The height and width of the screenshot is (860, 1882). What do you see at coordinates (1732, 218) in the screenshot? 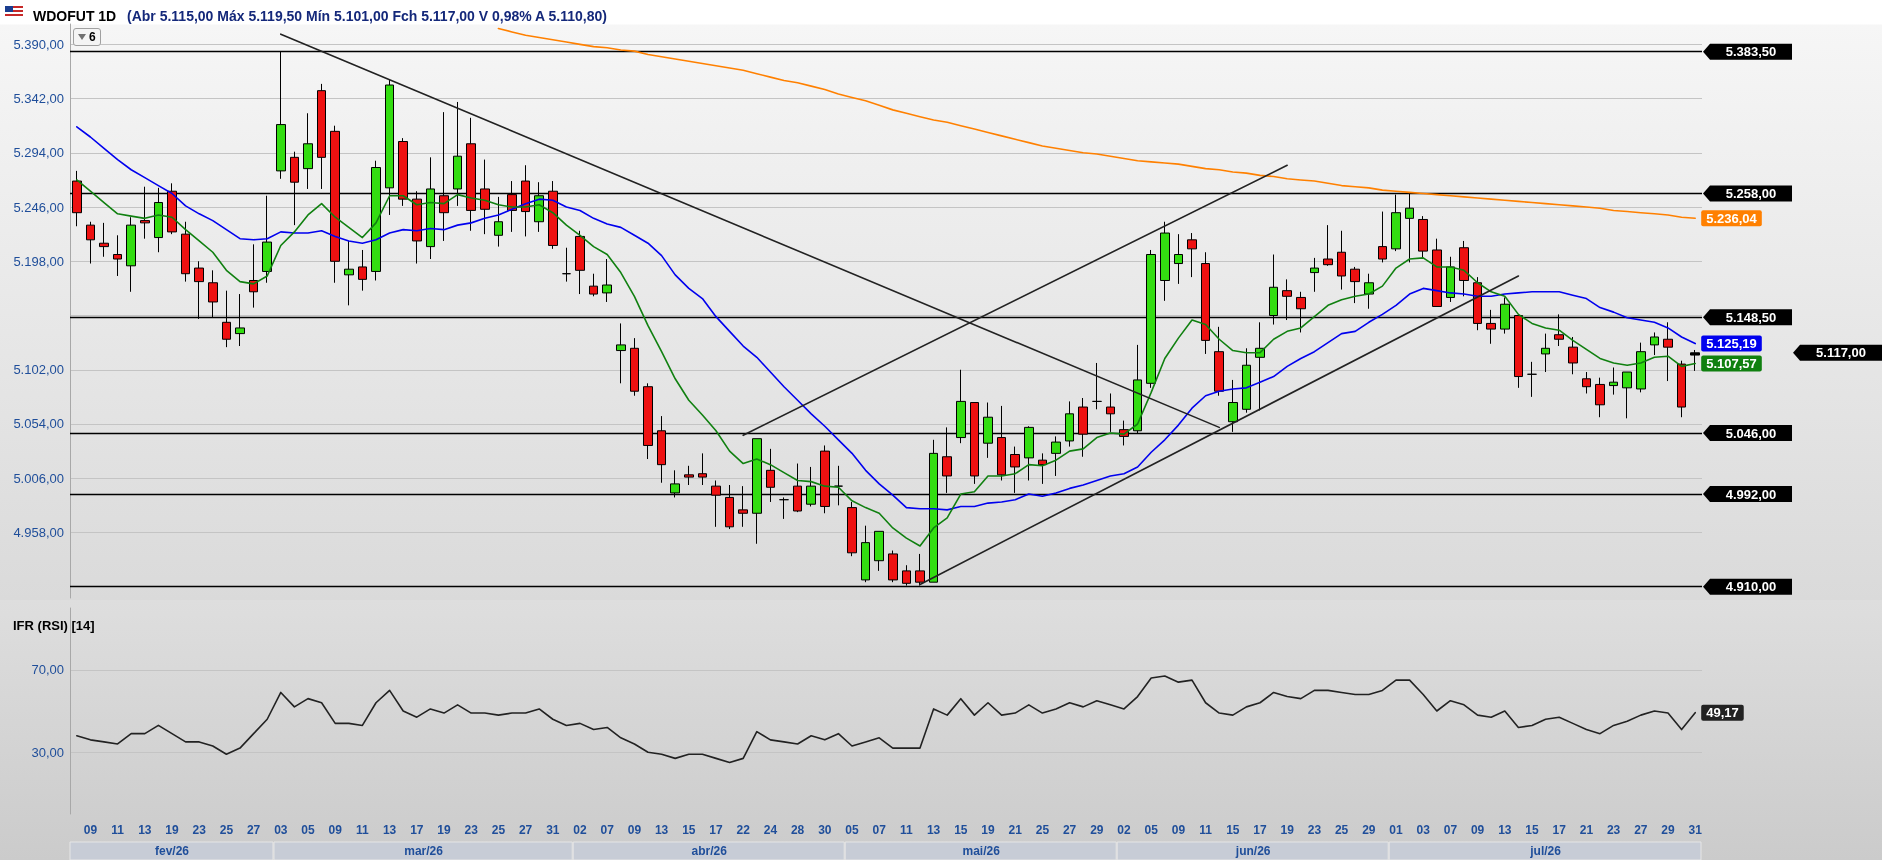
I see `data-label: 5.236,04` at bounding box center [1732, 218].